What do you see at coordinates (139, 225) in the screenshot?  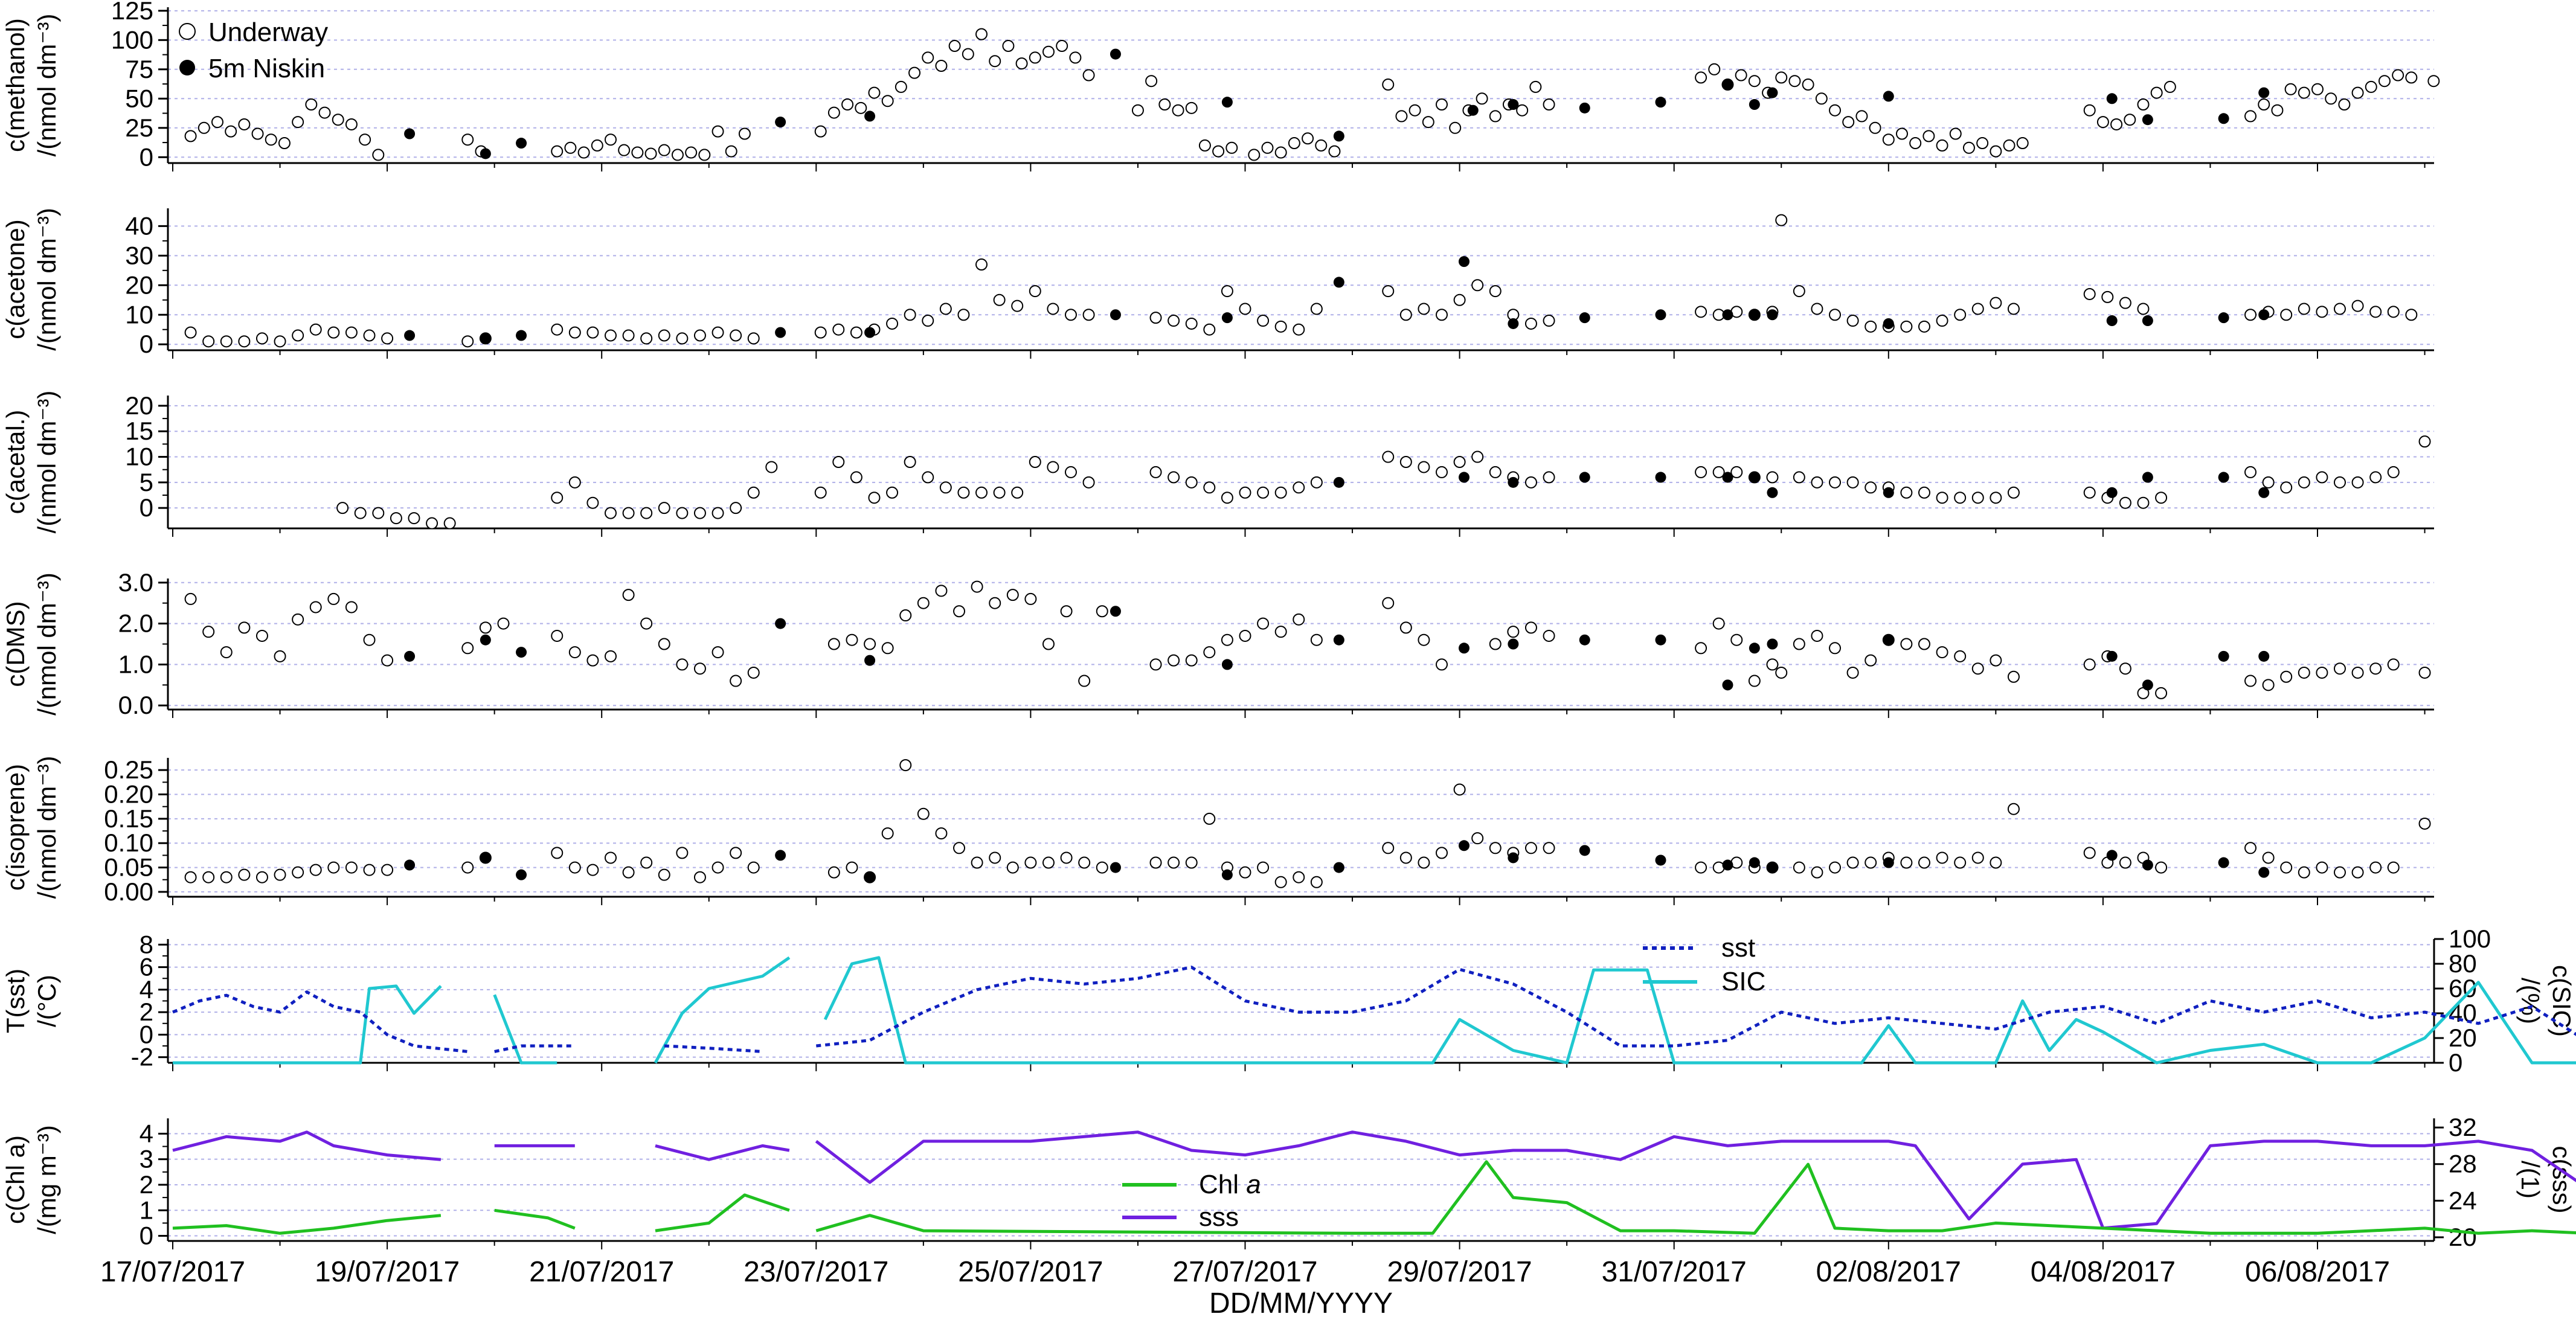 I see `acetone-ytick-label-4: 40` at bounding box center [139, 225].